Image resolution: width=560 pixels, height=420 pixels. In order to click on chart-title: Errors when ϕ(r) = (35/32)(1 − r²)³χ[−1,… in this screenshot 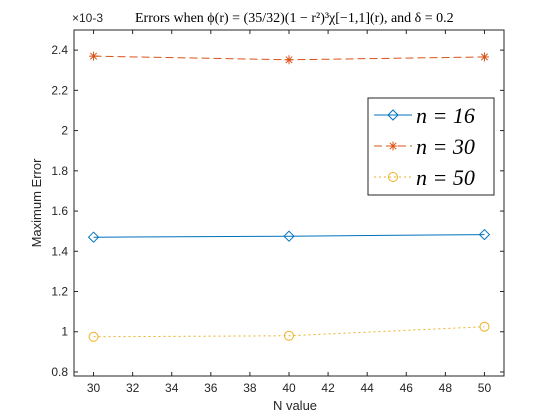, I will do `click(294, 18)`.